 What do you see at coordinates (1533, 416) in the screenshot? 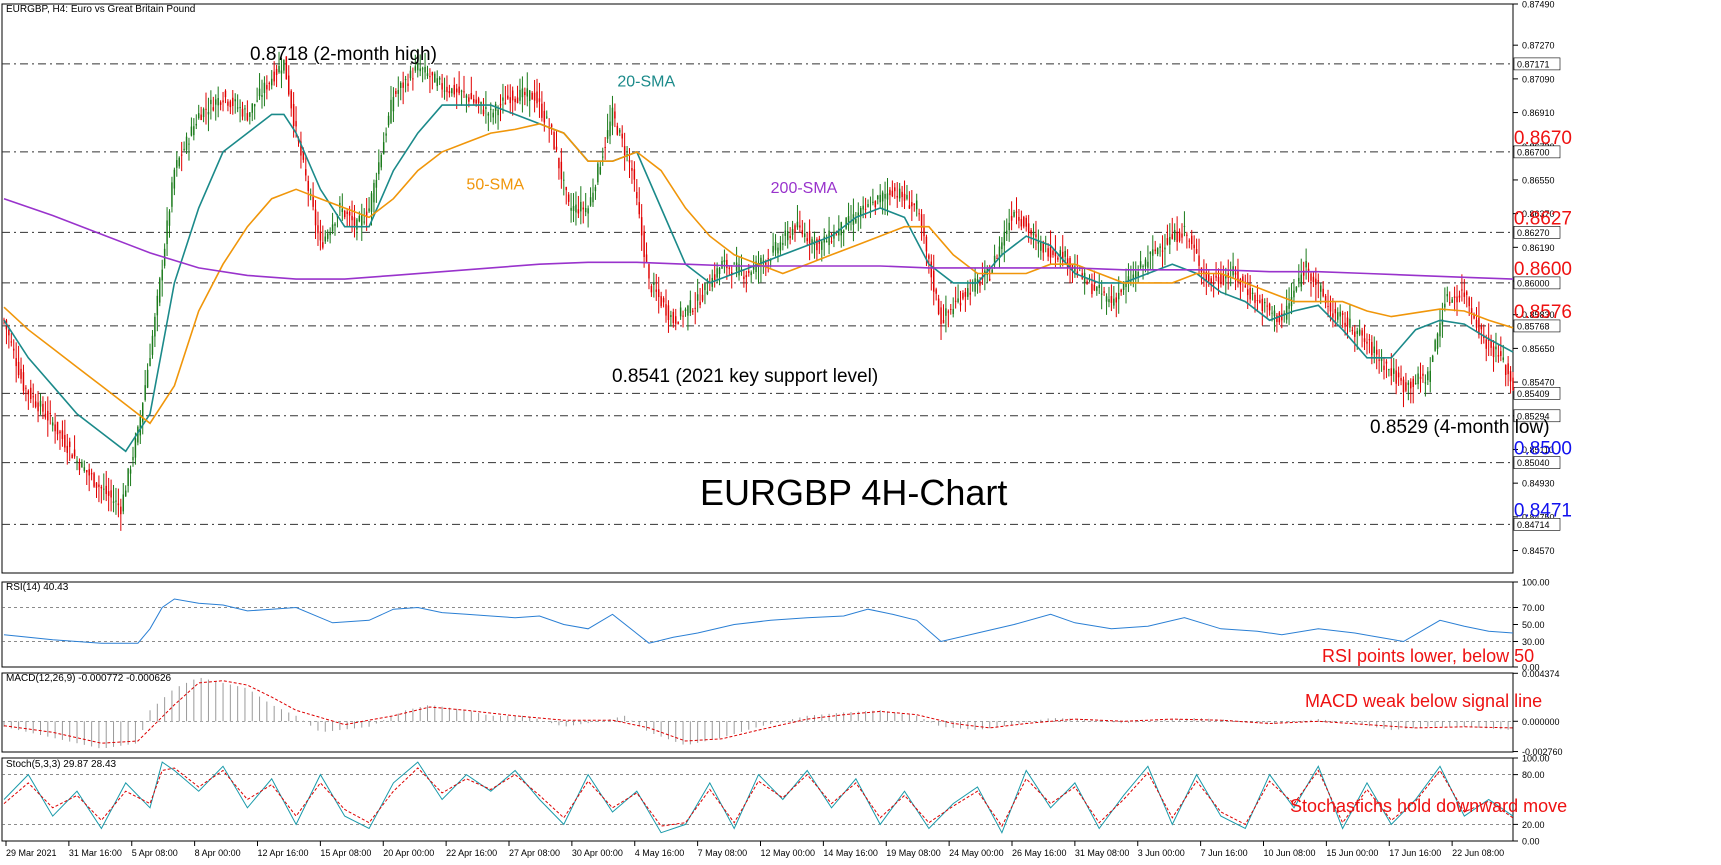
I see `level-axis-label: 0.85294` at bounding box center [1533, 416].